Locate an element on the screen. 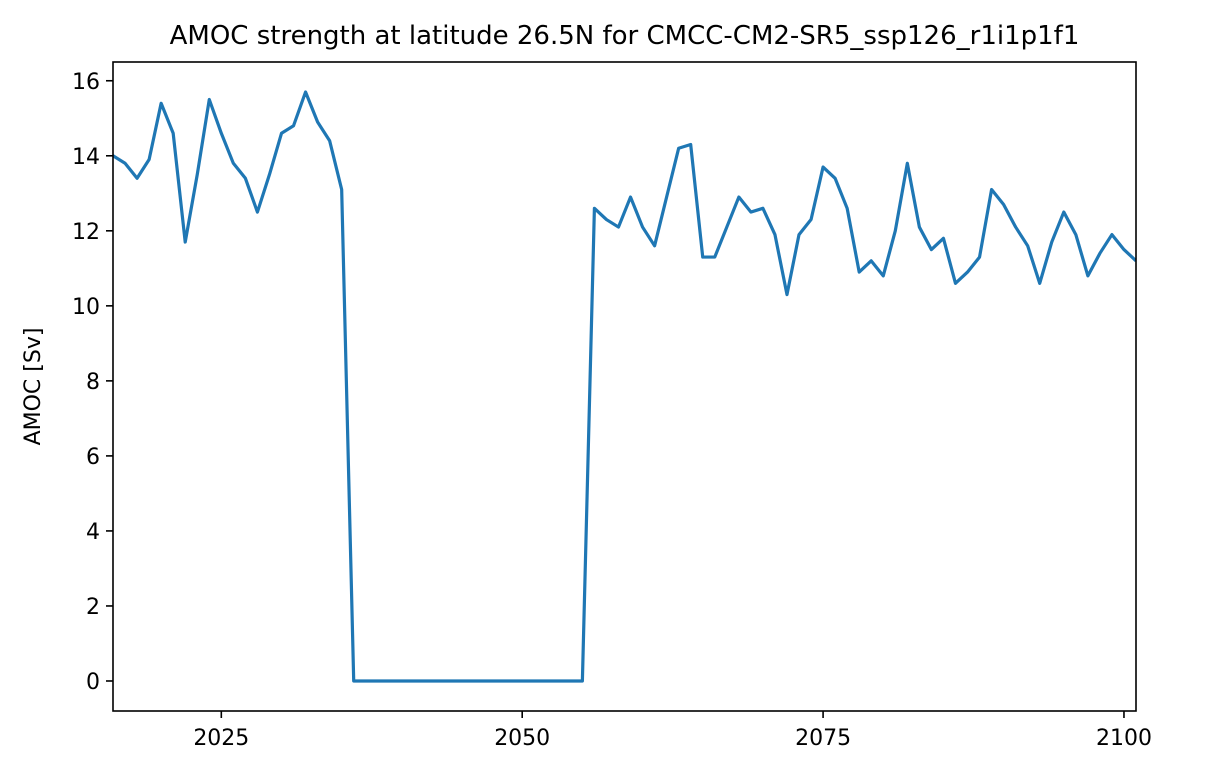  y-tick-label: 2 is located at coordinates (93, 607).